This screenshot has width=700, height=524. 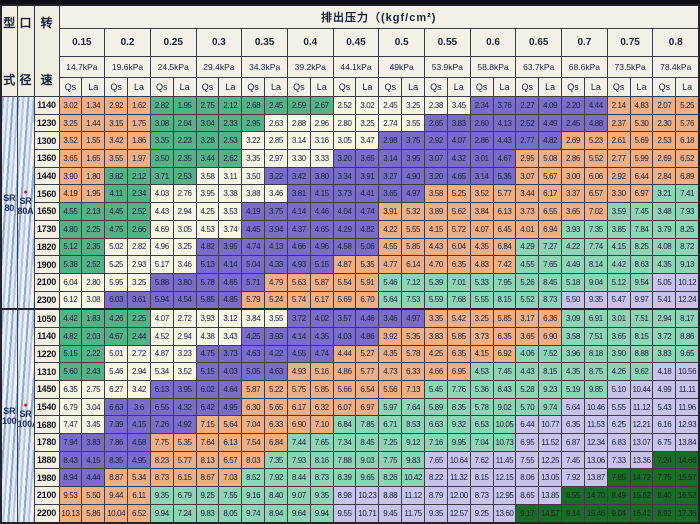 What do you see at coordinates (344, 478) in the screenshot?
I see `data-cell: 8.39` at bounding box center [344, 478].